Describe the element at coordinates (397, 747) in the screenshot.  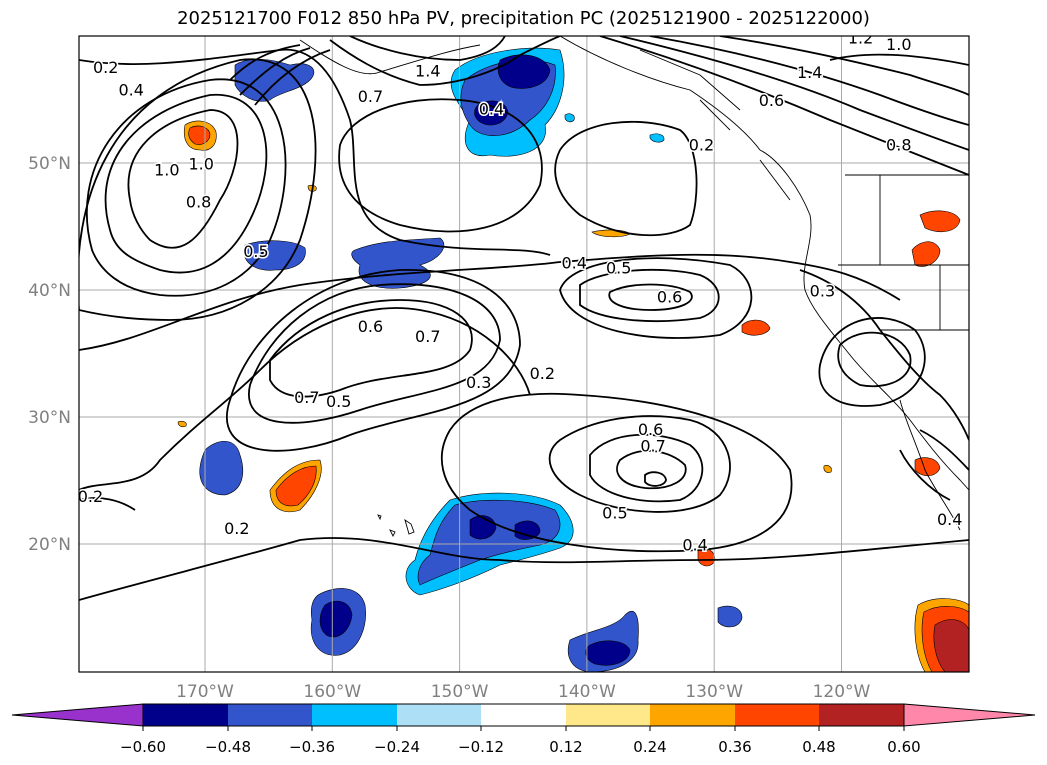
I see `colorbar-tick-label: −0.24` at that location.